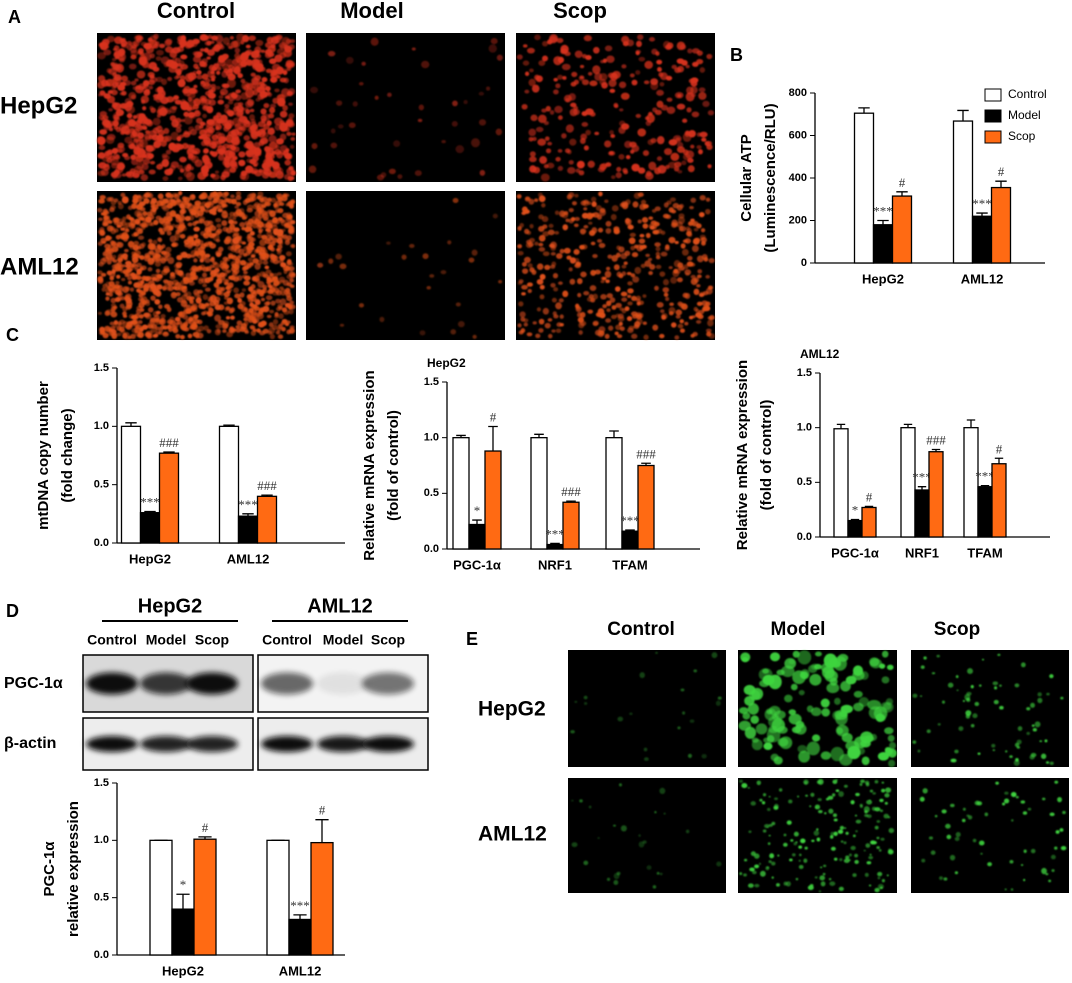 The image size is (1072, 983). I want to click on lane-label: Scop, so click(212, 640).